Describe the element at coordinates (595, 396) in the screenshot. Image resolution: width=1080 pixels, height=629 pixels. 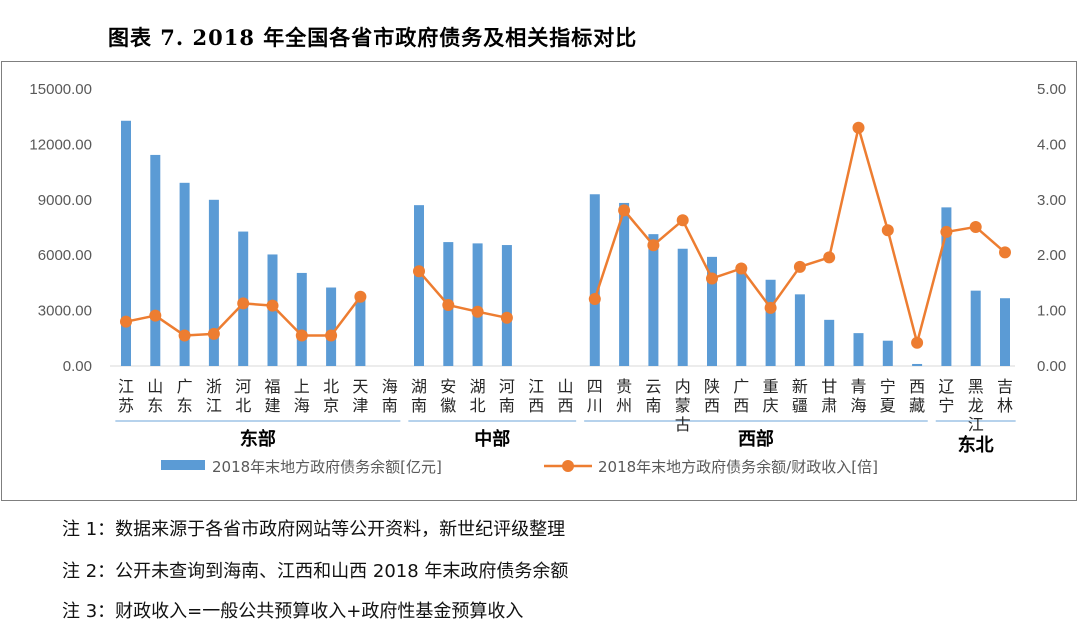
I see `category-label: 四川` at that location.